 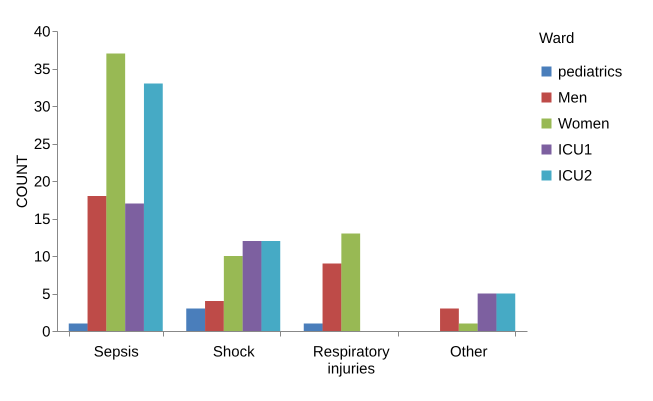 What do you see at coordinates (42, 257) in the screenshot?
I see `y-tick-label: 10` at bounding box center [42, 257].